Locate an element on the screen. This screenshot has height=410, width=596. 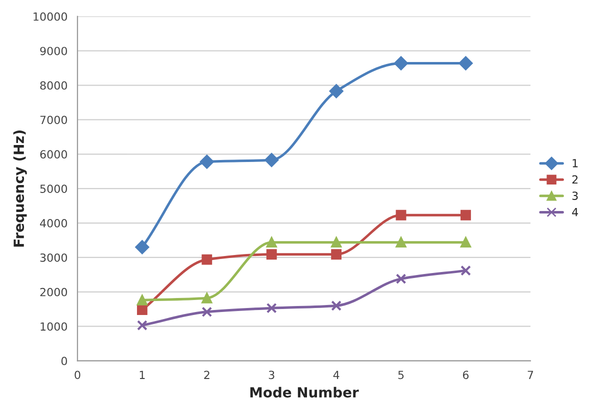
x-tick-label: 4 is located at coordinates (336, 374).